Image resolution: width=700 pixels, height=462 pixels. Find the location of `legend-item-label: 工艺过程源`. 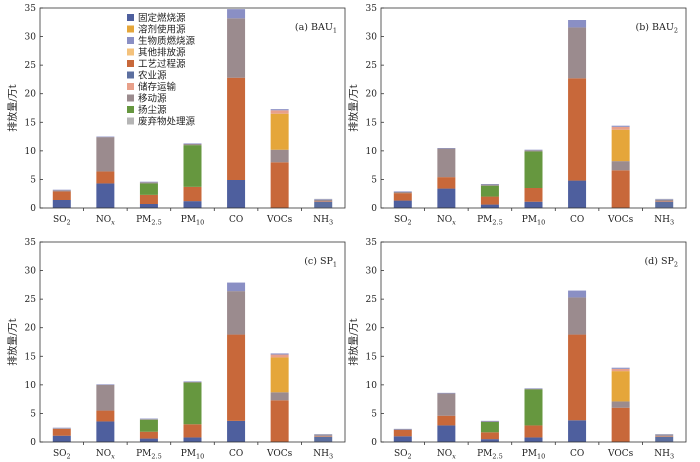

legend-item-label: 工艺过程源 is located at coordinates (162, 64).